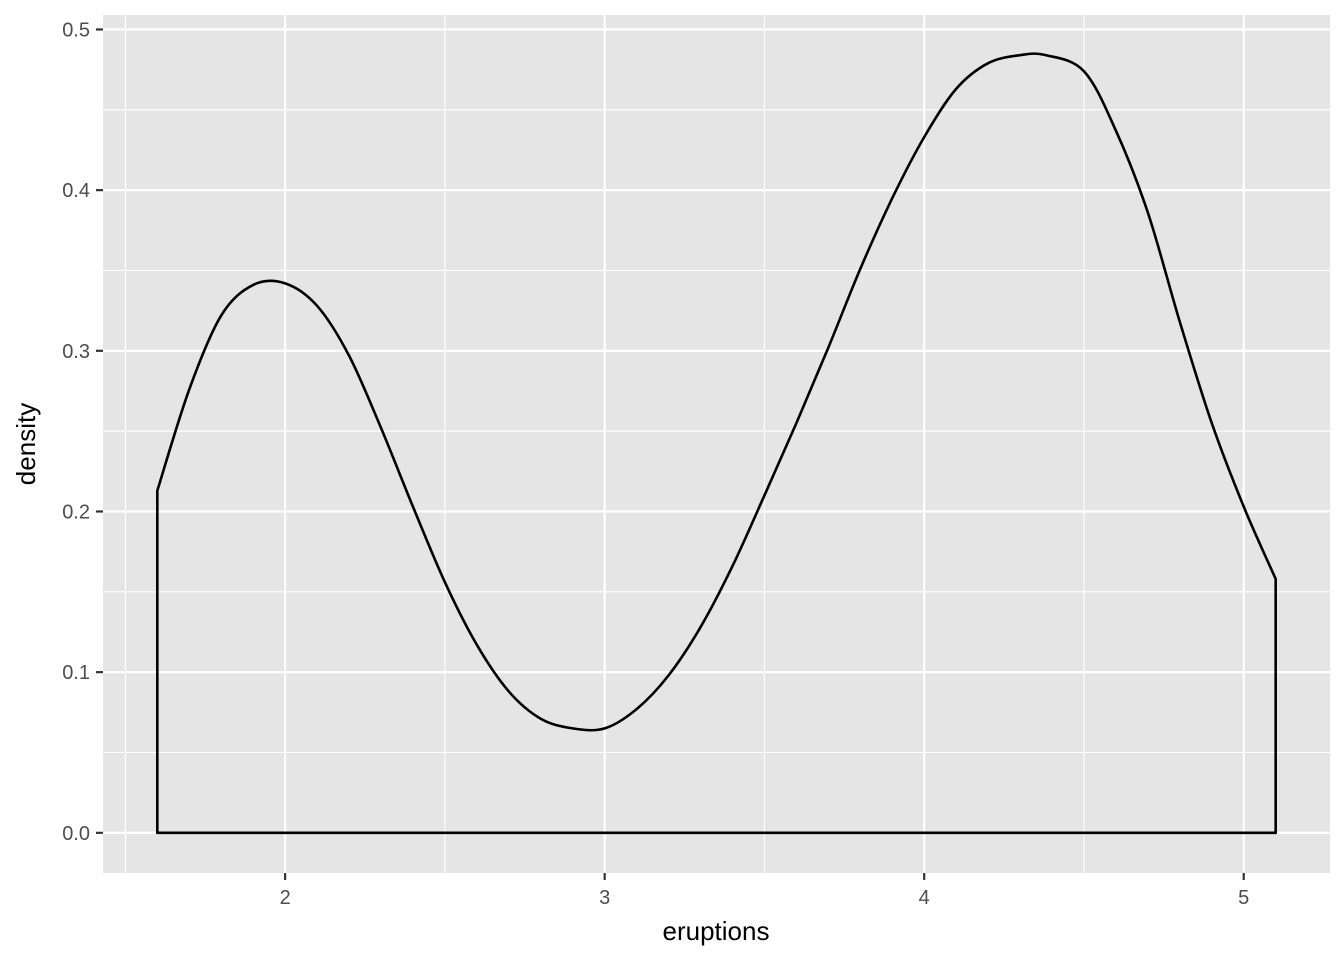 This screenshot has height=960, width=1344. I want to click on x-tick-label: 2, so click(285, 898).